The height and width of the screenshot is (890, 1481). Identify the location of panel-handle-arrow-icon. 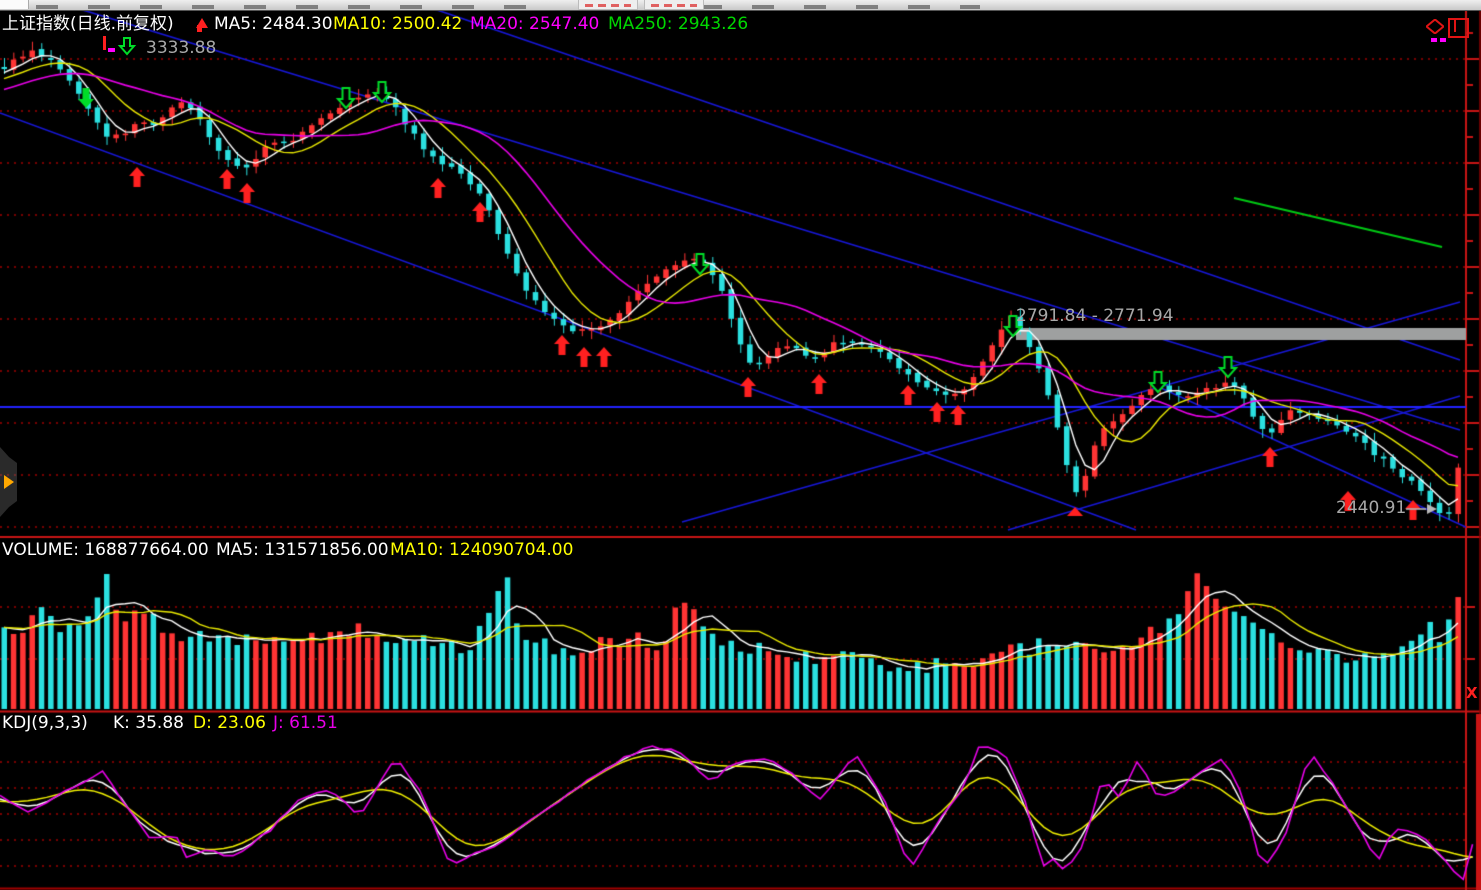
(9, 482).